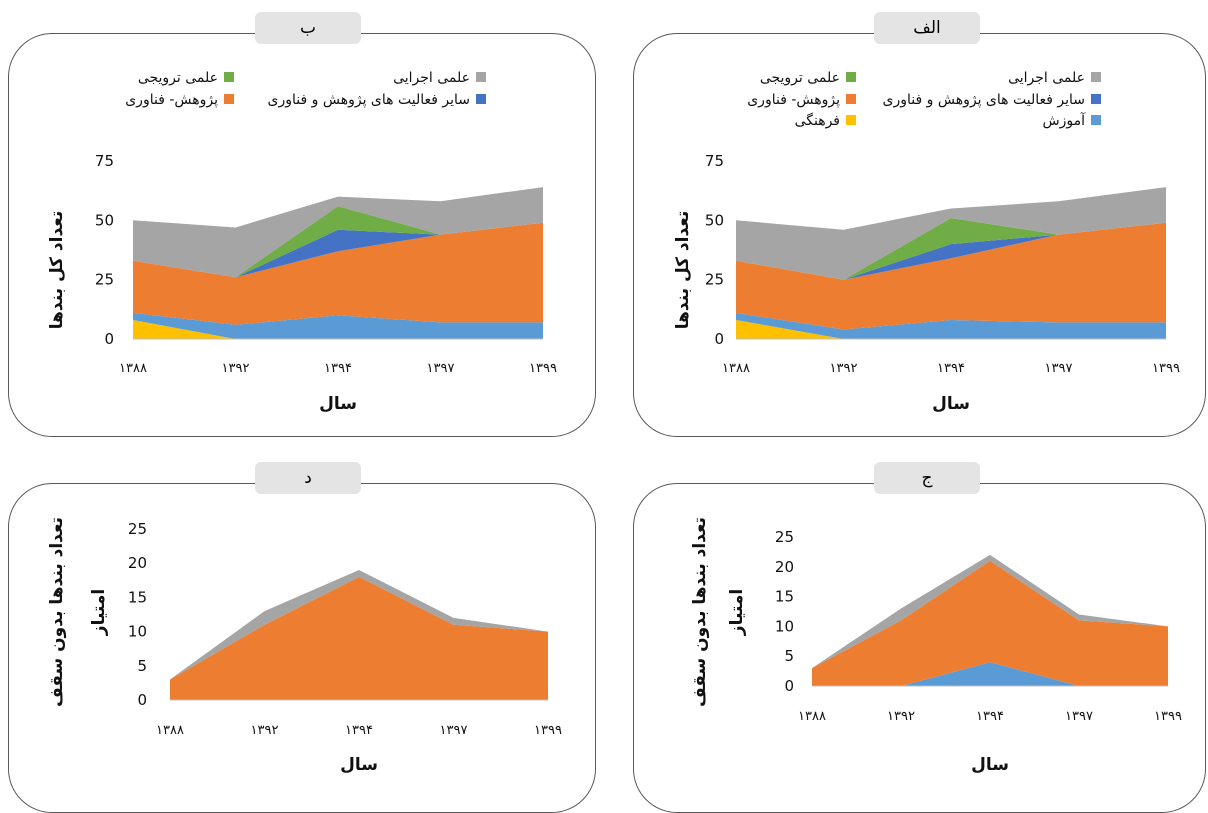 This screenshot has height=813, width=1208. Describe the element at coordinates (338, 368) in the screenshot. I see `x-tick-be-2: ۱۳۹۴` at that location.